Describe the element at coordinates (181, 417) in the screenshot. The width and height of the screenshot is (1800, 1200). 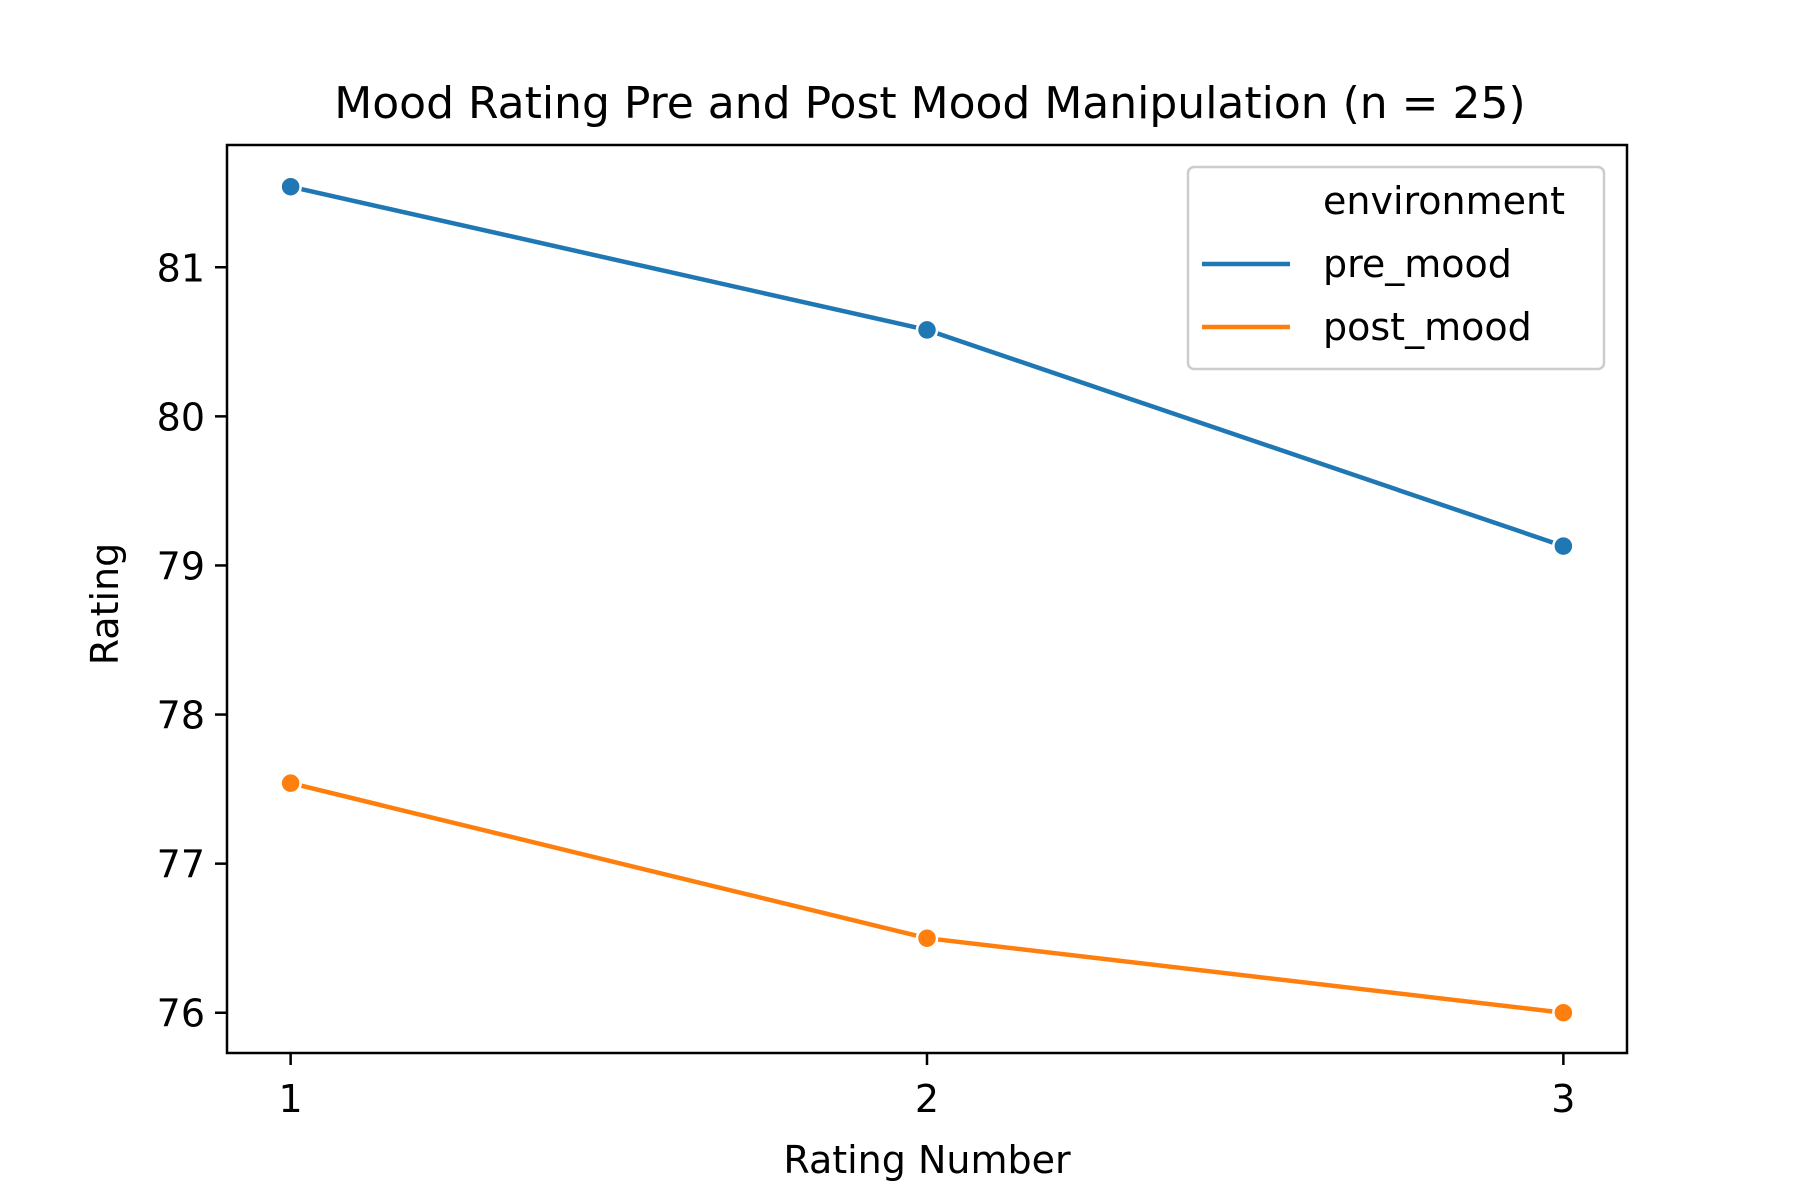
I see `y-tick-label: 80` at that location.